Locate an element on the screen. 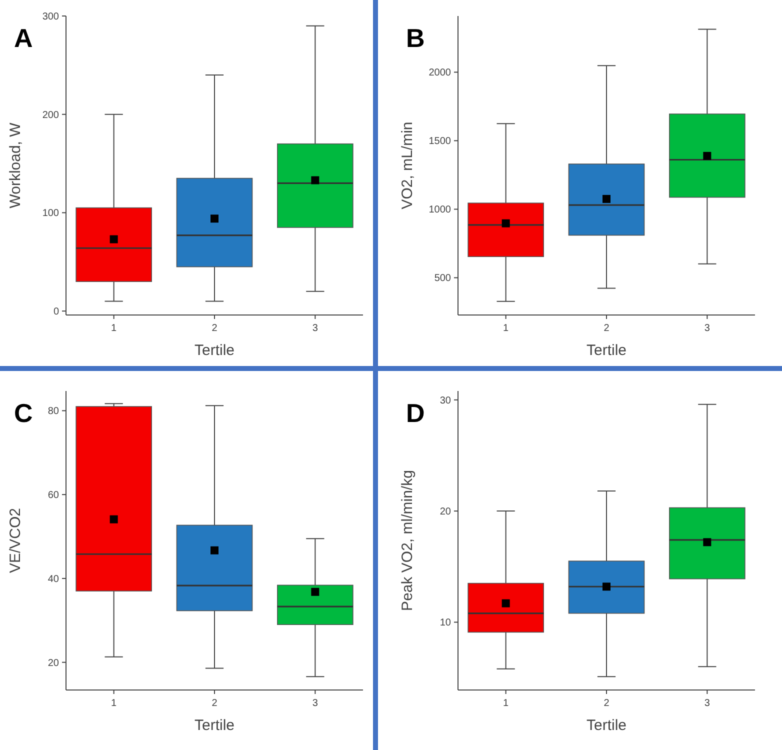 This screenshot has height=750, width=782. y-tick-label: 30 is located at coordinates (446, 400).